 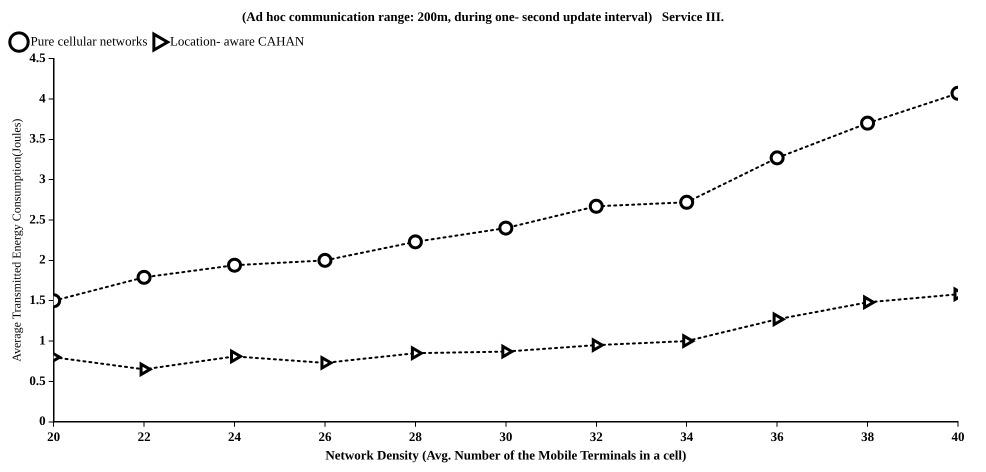 What do you see at coordinates (89, 41) in the screenshot?
I see `legend-label: Pure cellular networks` at bounding box center [89, 41].